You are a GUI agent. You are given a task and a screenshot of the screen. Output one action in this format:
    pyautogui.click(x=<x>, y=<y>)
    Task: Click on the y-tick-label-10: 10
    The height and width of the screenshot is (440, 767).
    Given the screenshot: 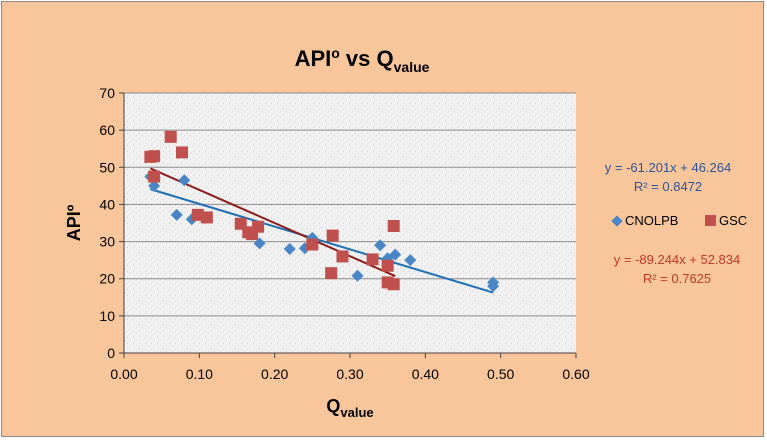 What is the action you would take?
    pyautogui.click(x=107, y=316)
    